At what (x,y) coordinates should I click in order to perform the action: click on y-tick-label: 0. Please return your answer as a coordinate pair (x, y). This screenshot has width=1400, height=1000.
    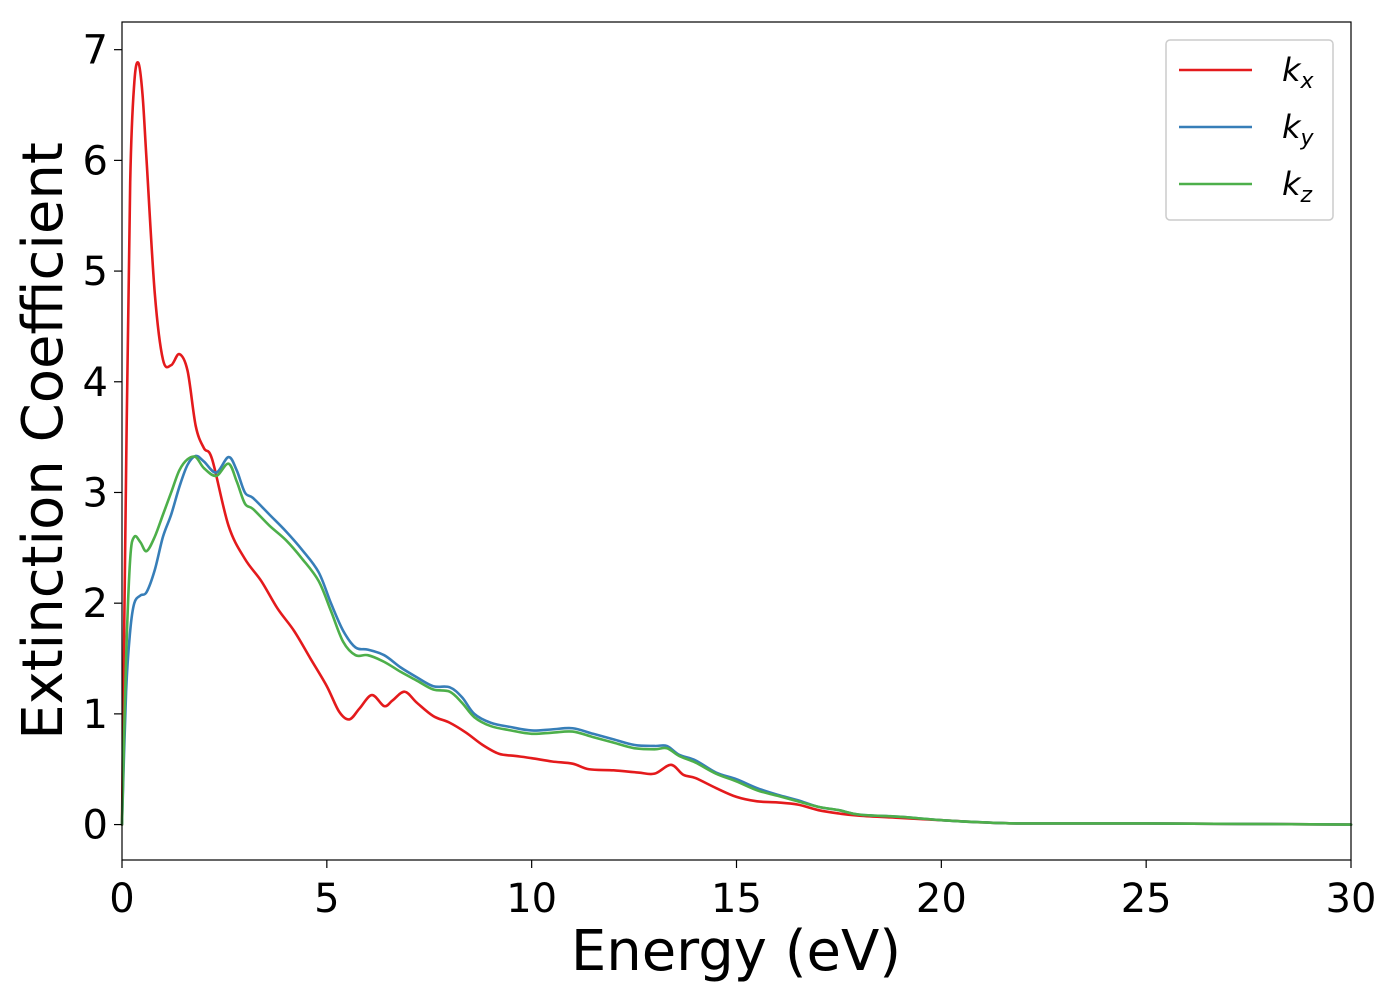
    Looking at the image, I should click on (95, 826).